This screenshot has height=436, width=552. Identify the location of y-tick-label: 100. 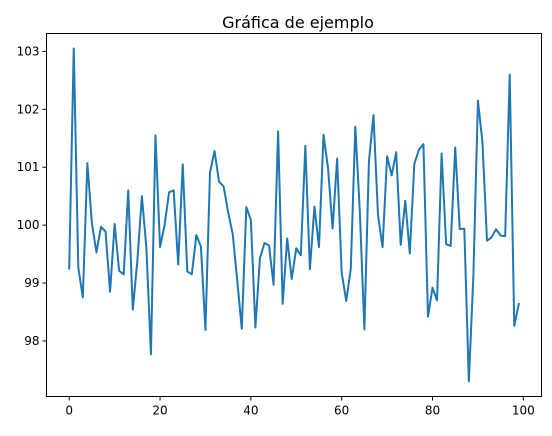
(28, 225).